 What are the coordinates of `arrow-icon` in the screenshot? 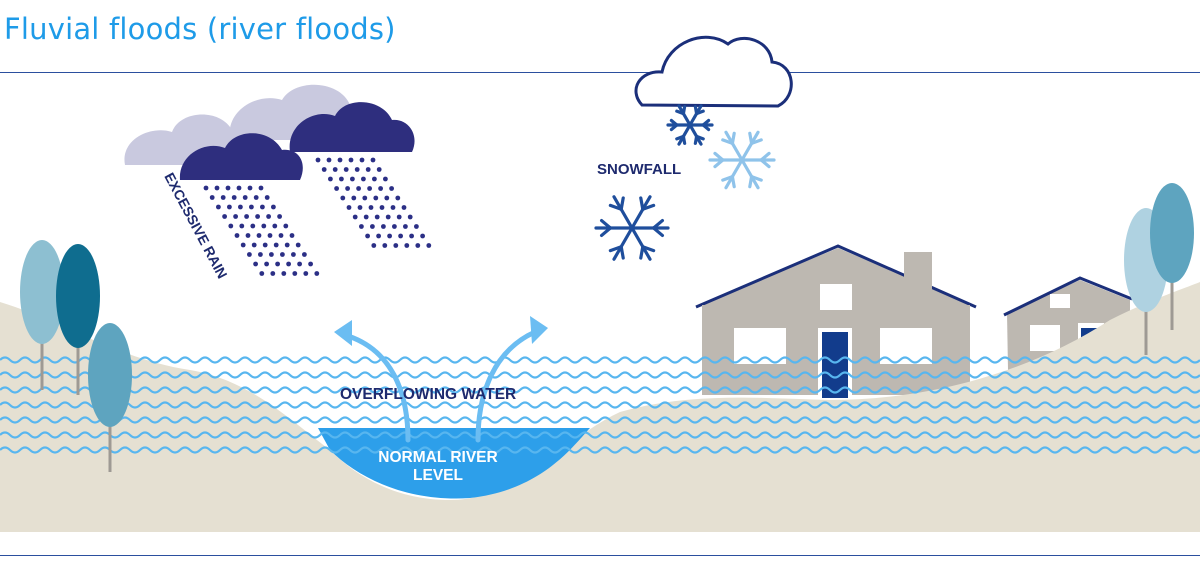 It's located at (441, 386).